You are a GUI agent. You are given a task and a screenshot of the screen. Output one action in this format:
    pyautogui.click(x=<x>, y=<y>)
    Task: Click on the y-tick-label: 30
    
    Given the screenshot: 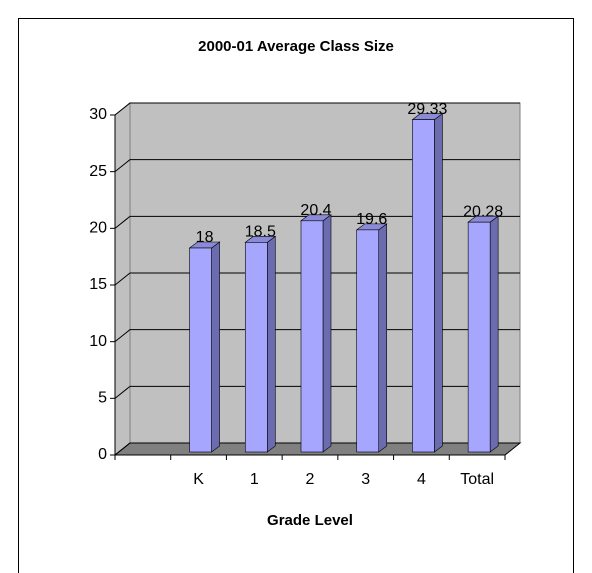 What is the action you would take?
    pyautogui.click(x=98, y=114)
    